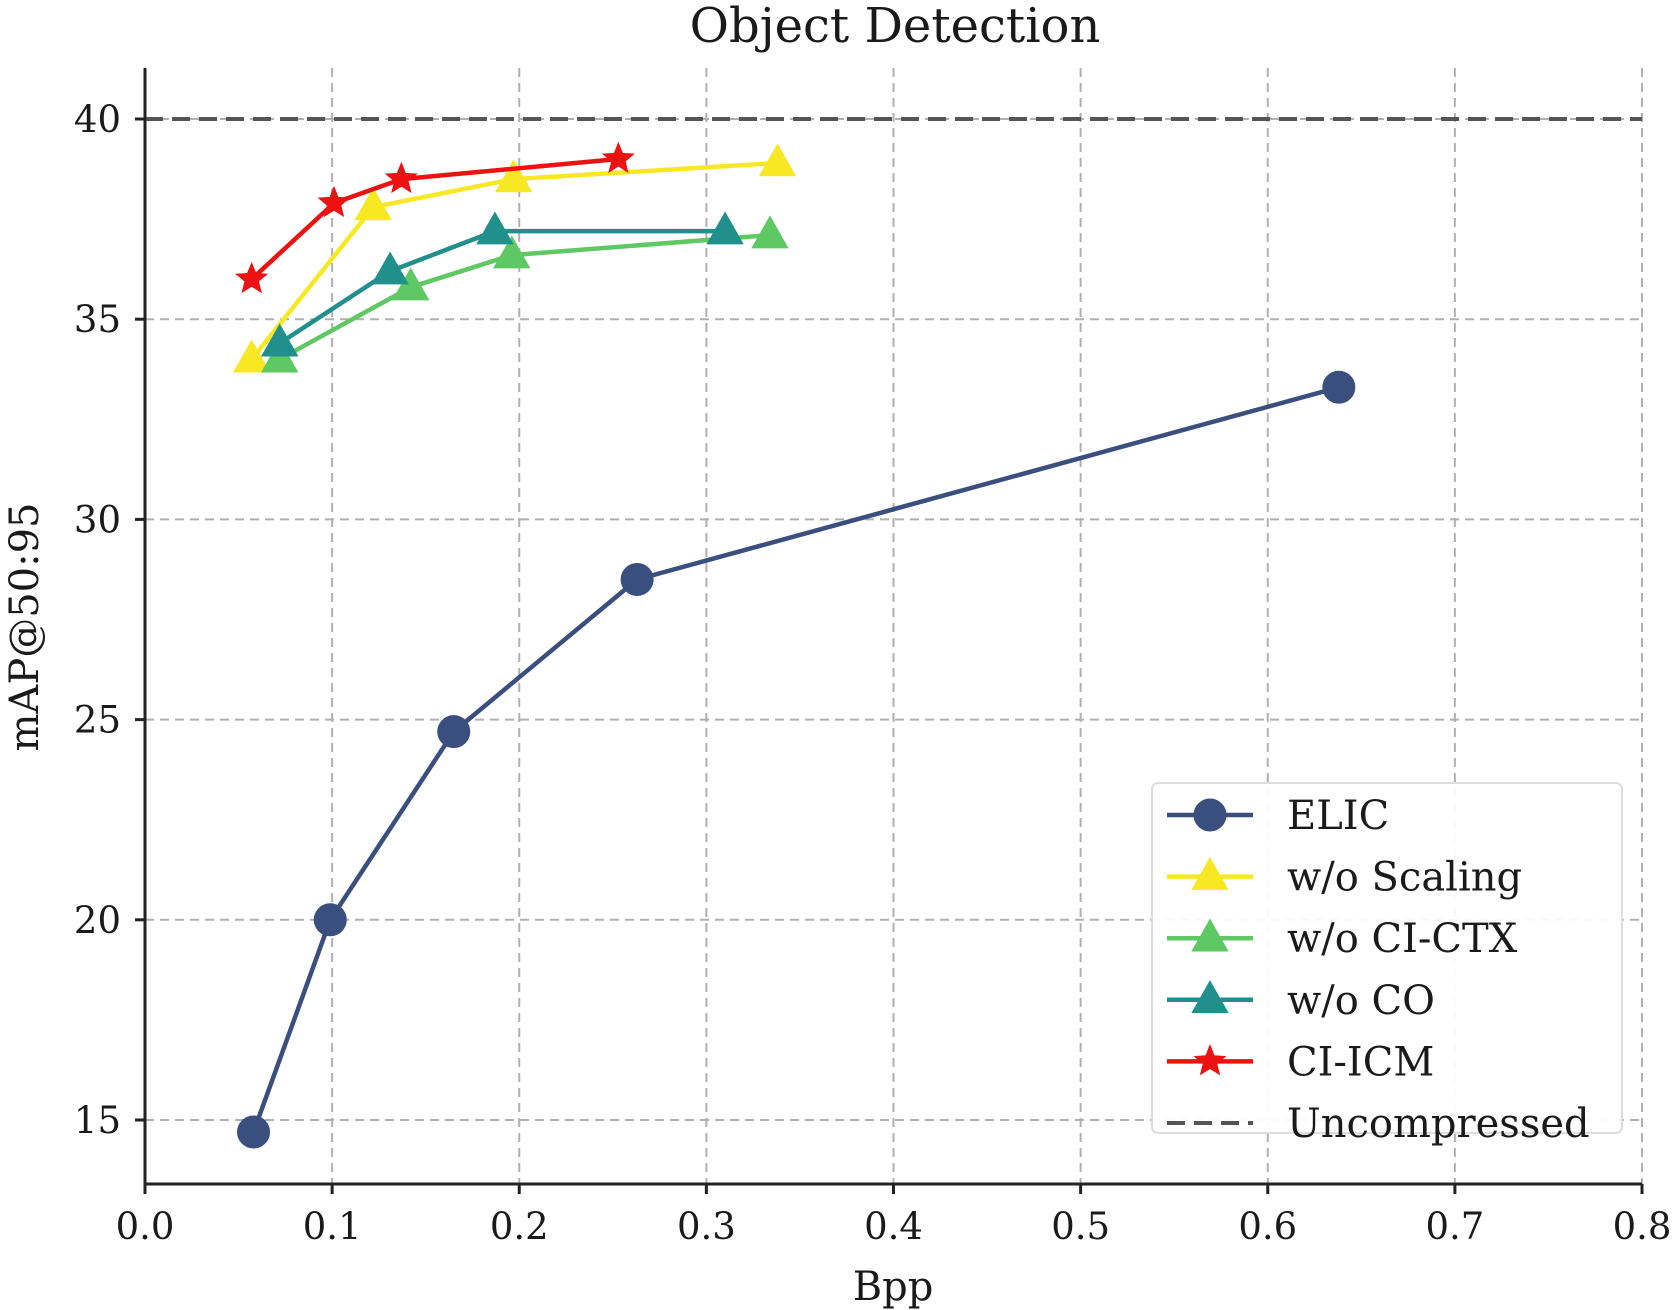 This screenshot has height=1310, width=1672. I want to click on y-tick-label-1: 20, so click(97, 920).